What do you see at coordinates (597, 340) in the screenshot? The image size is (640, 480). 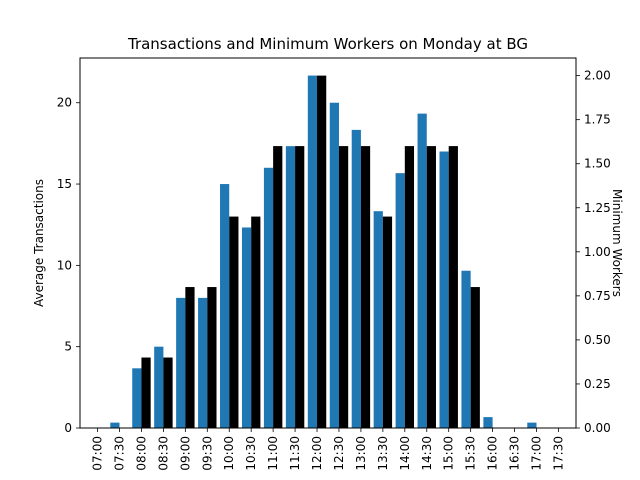 I see `y2-tick-label: 0.50` at bounding box center [597, 340].